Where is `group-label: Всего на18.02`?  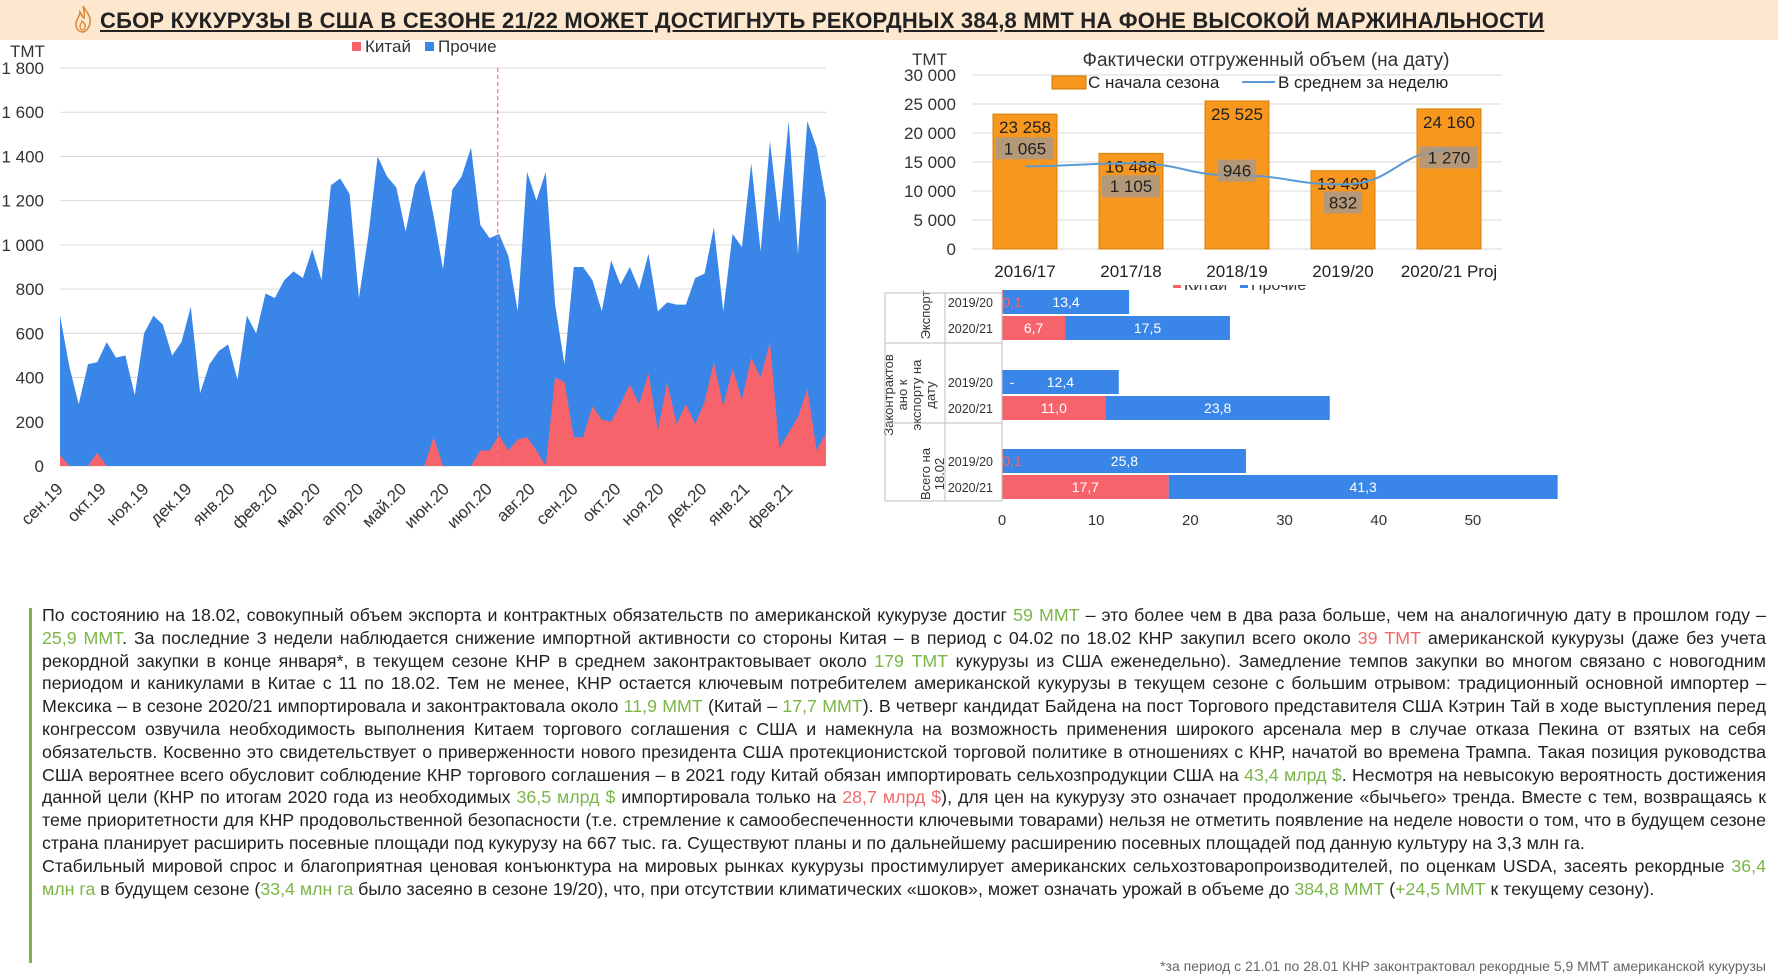
group-label: Всего на18.02 is located at coordinates (932, 473).